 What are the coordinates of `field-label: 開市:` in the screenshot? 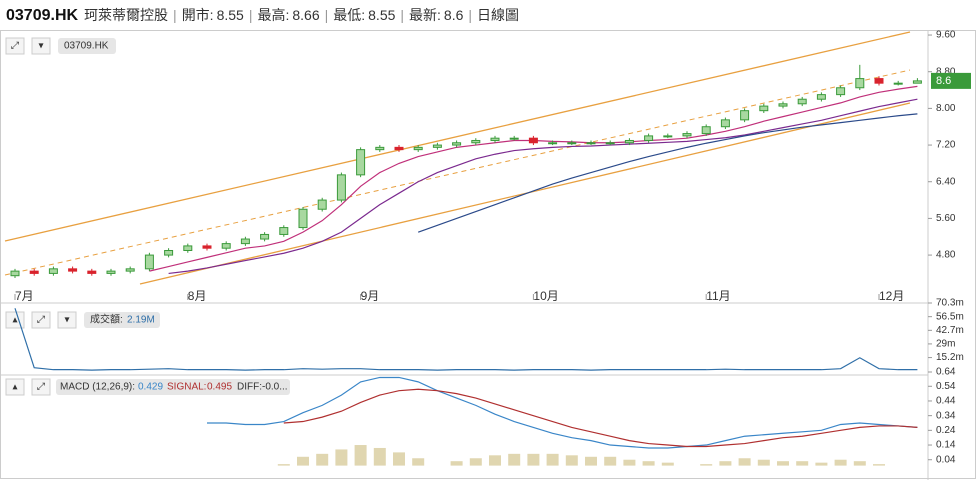 It's located at (197, 15).